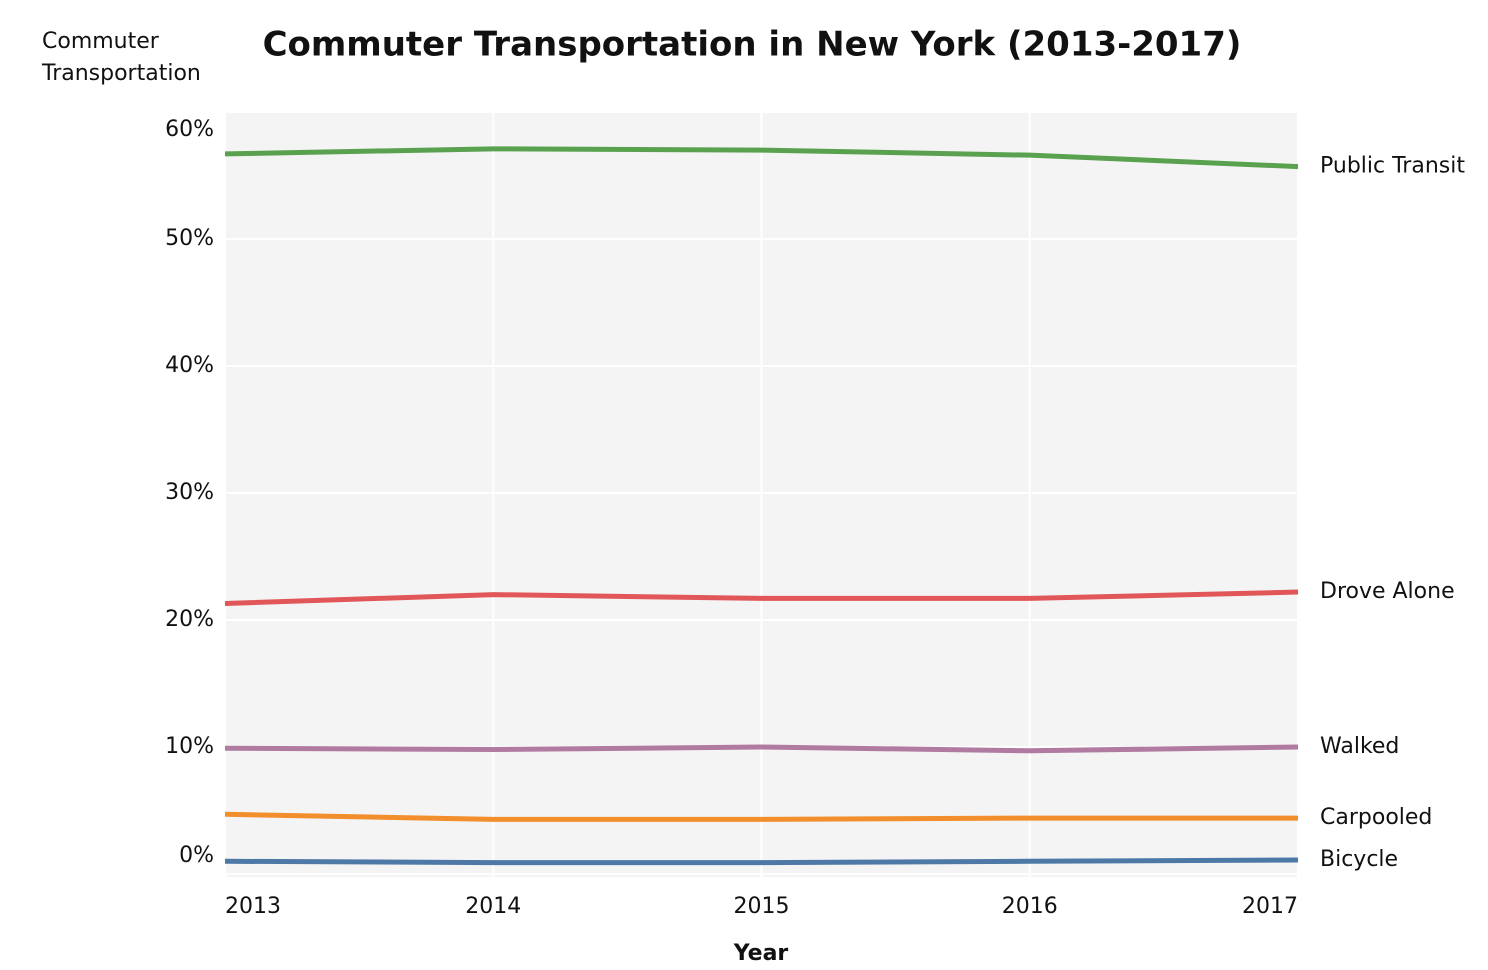  What do you see at coordinates (196, 855) in the screenshot?
I see `y-tick-label: 0%` at bounding box center [196, 855].